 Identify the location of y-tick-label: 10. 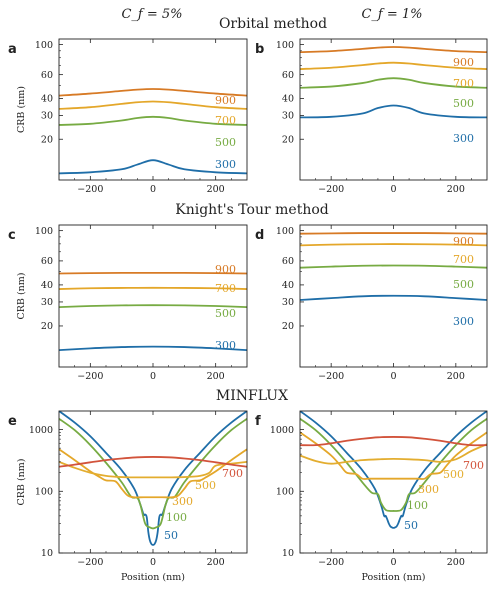
(47, 553).